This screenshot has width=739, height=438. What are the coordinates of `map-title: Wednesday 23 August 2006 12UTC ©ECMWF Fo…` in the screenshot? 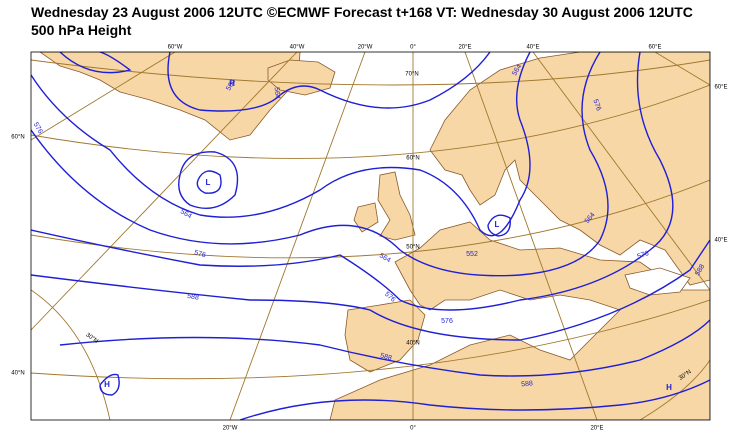 It's located at (362, 12).